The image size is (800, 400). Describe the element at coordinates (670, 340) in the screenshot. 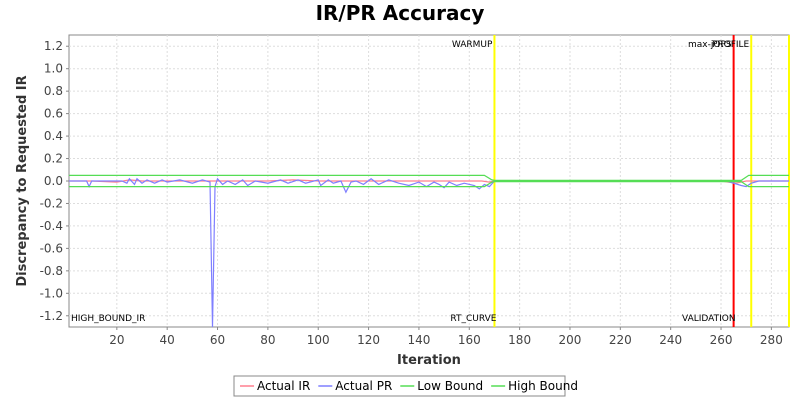

I see `x-tick-label: 240` at that location.